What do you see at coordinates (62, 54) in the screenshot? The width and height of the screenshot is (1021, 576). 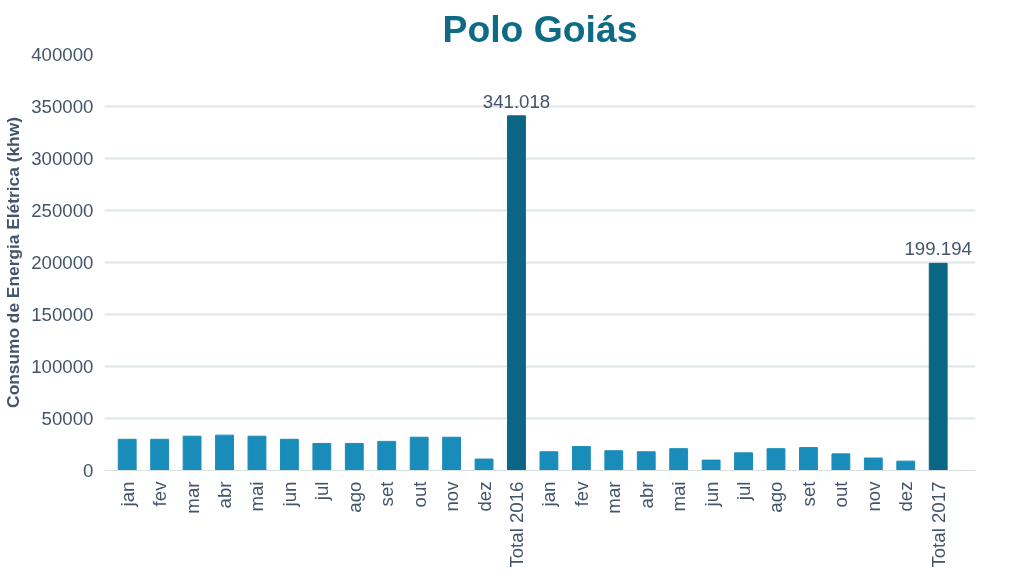 I see `y-tick-label: 400000` at bounding box center [62, 54].